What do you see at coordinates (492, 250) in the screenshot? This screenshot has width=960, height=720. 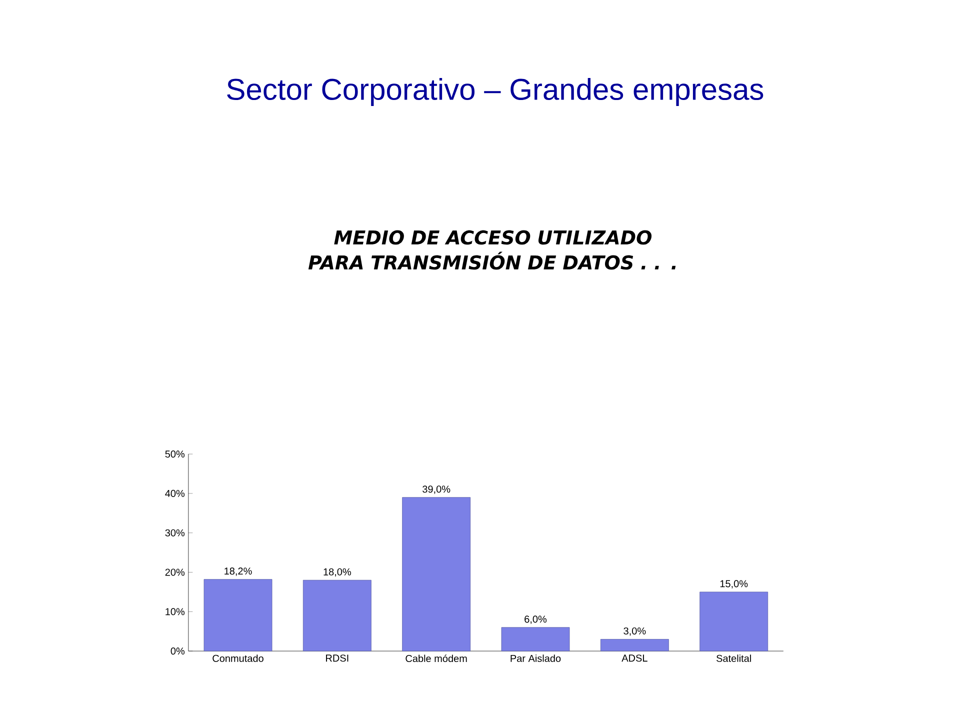 I see `chart-subtitle: MEDIO DE ACCESO UTILIZADO PARA TRANSMISIÓN DE DATOS . . .` at bounding box center [492, 250].